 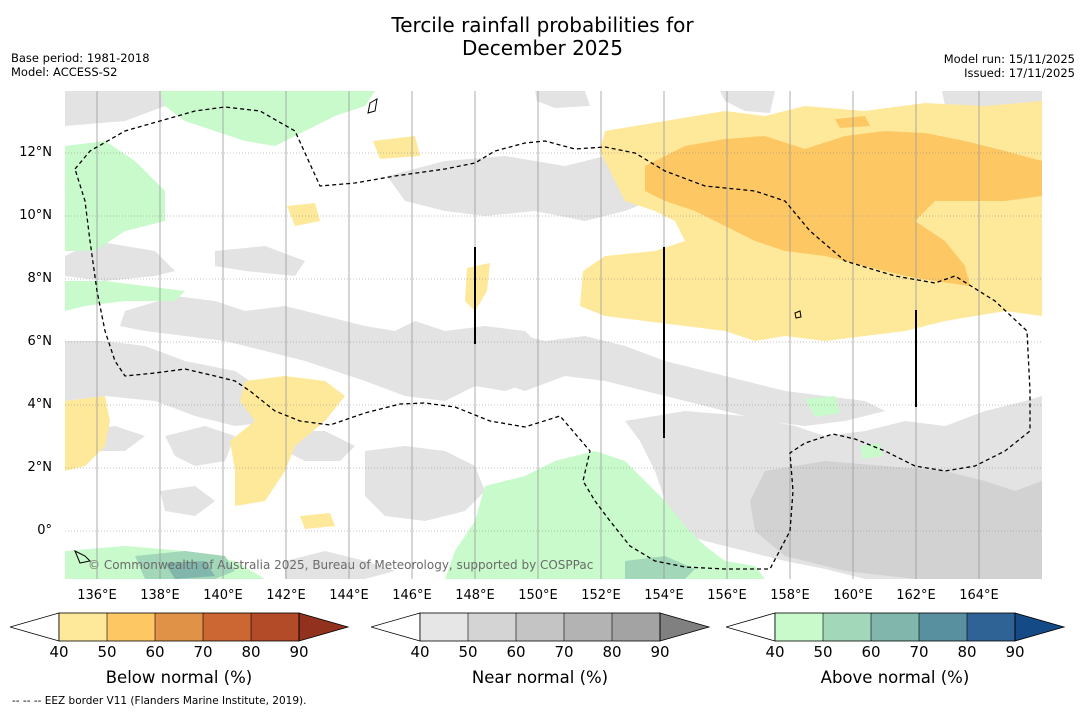 What do you see at coordinates (542, 25) in the screenshot?
I see `title-line-1: Tercile rainfall probabilities for` at bounding box center [542, 25].